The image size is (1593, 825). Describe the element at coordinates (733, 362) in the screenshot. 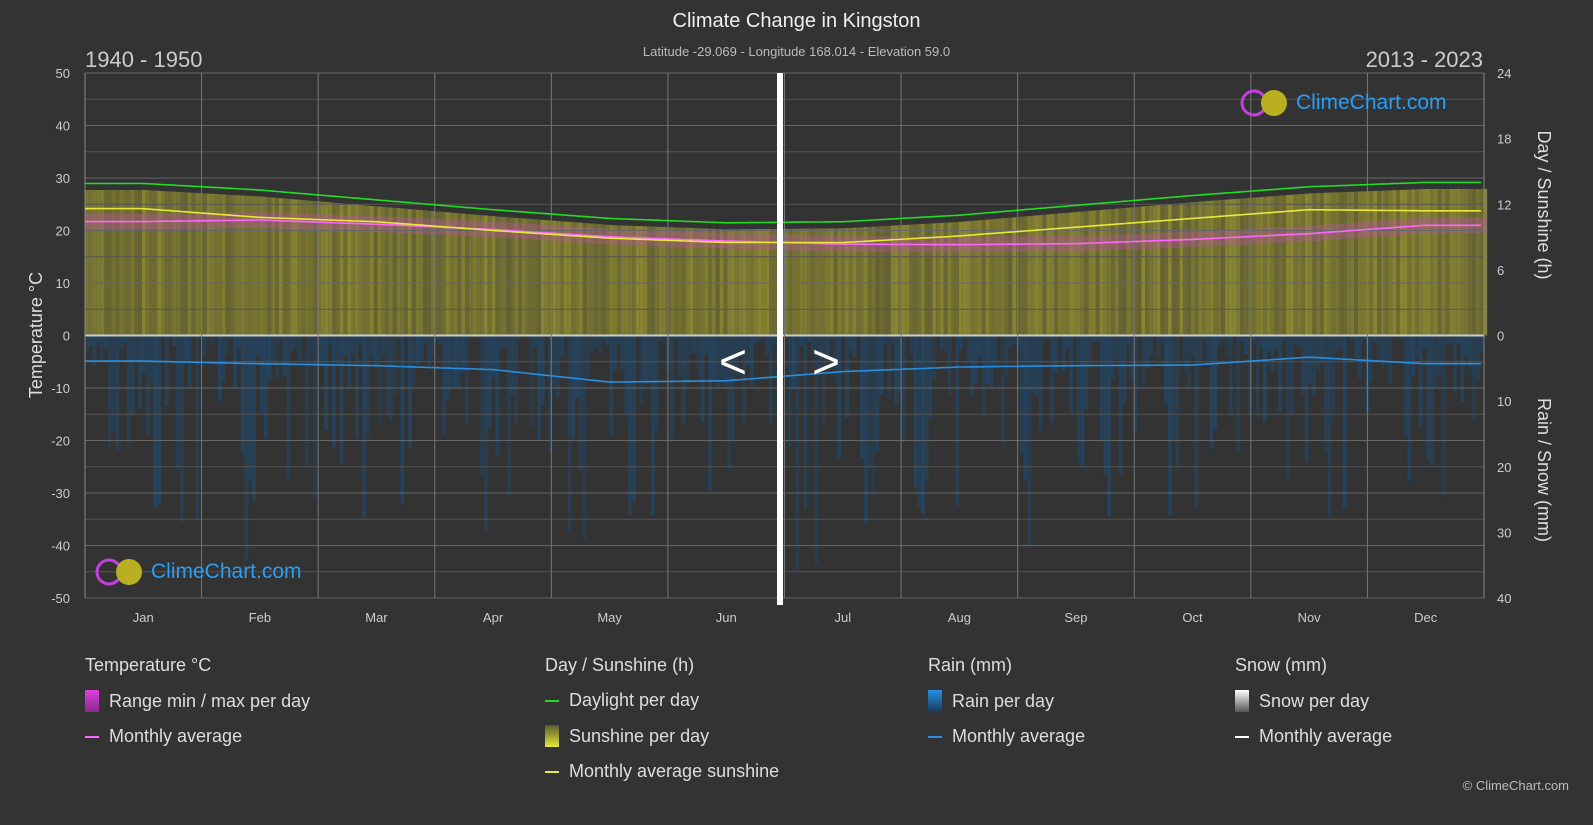

I see `prev-arrow: <` at that location.